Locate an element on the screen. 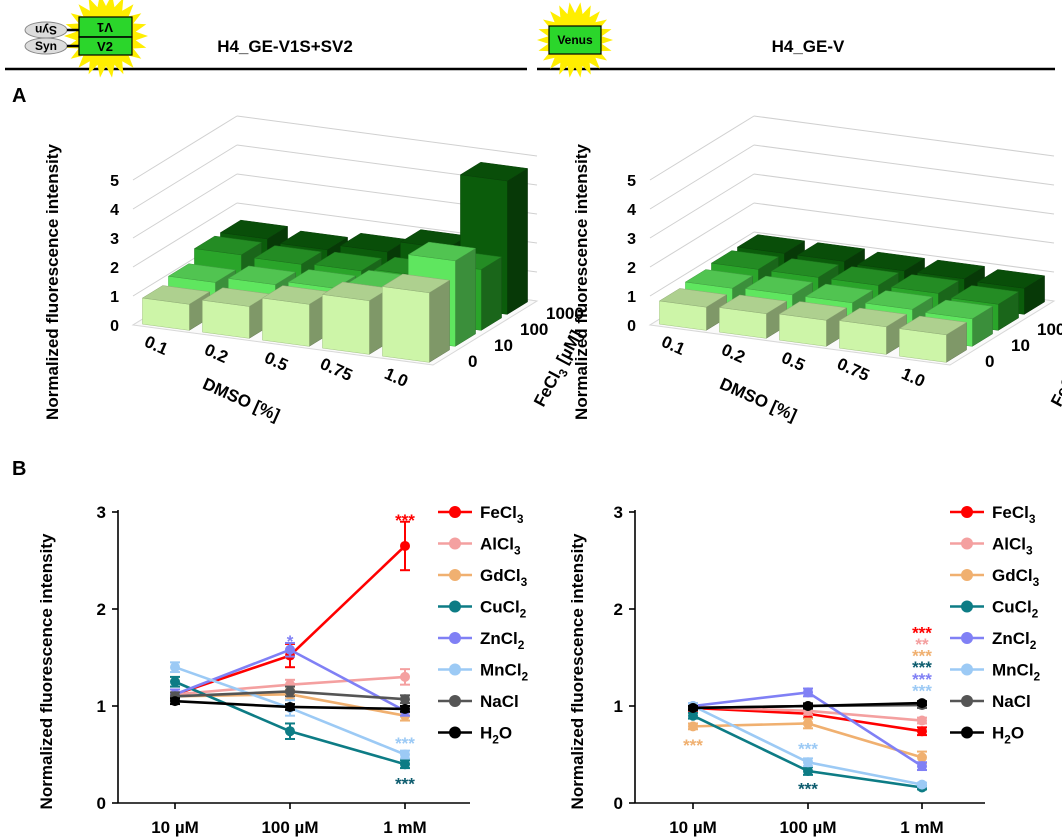 The image size is (1062, 838). significance-marker: ** is located at coordinates (922, 644).